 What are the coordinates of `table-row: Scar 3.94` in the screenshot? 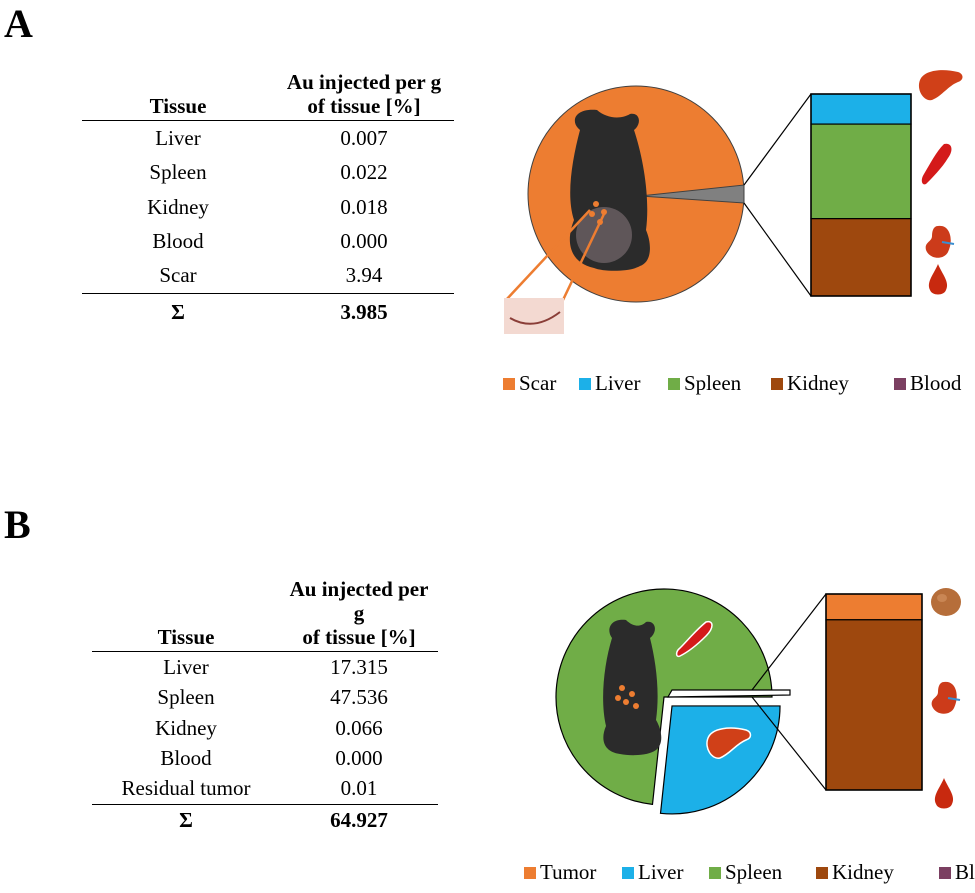 It's located at (268, 276).